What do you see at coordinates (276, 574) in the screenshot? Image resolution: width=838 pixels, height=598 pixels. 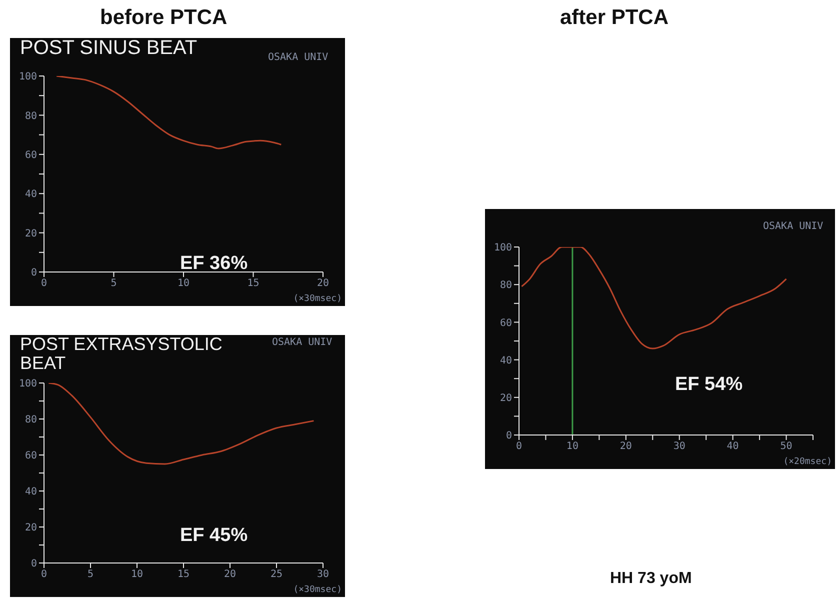 I see `x-tick-label: 25` at bounding box center [276, 574].